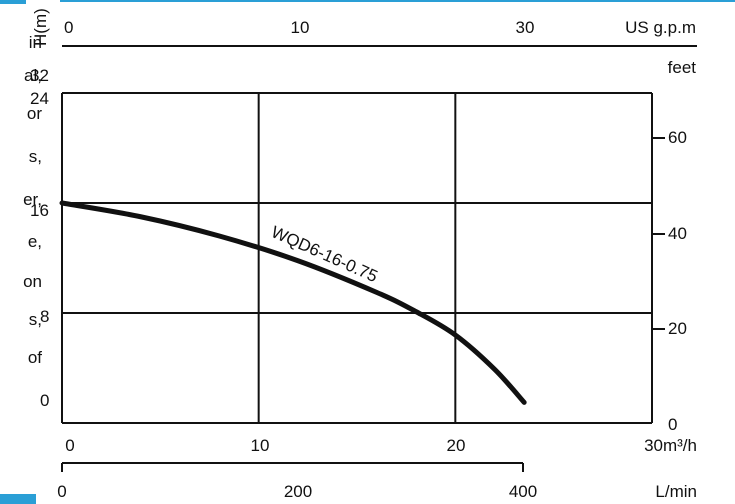  Describe the element at coordinates (677, 328) in the screenshot. I see `feet-tick-label: 20` at that location.